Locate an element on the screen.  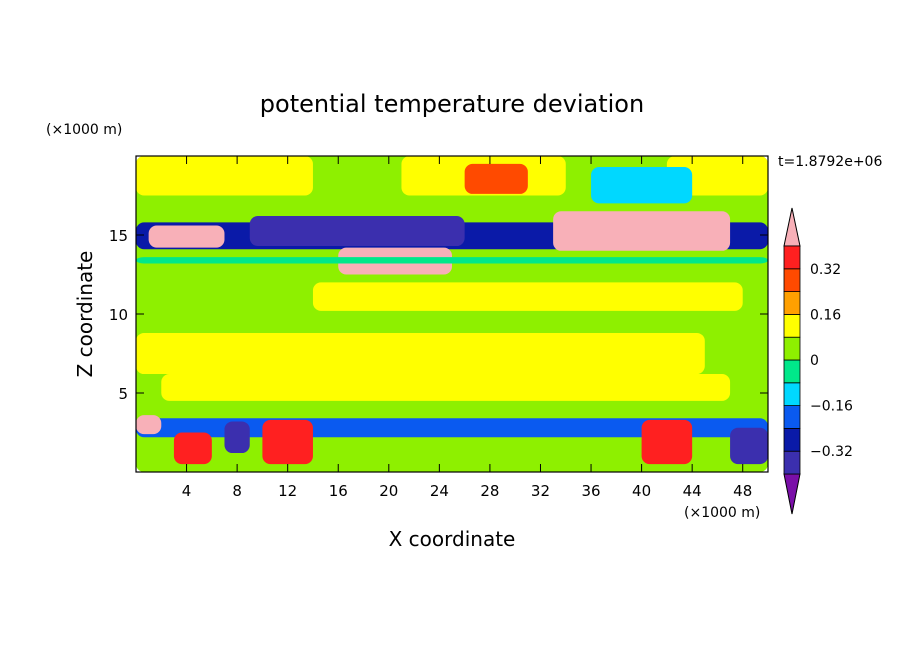
colorbar-bottom-arrow is located at coordinates (792, 494).